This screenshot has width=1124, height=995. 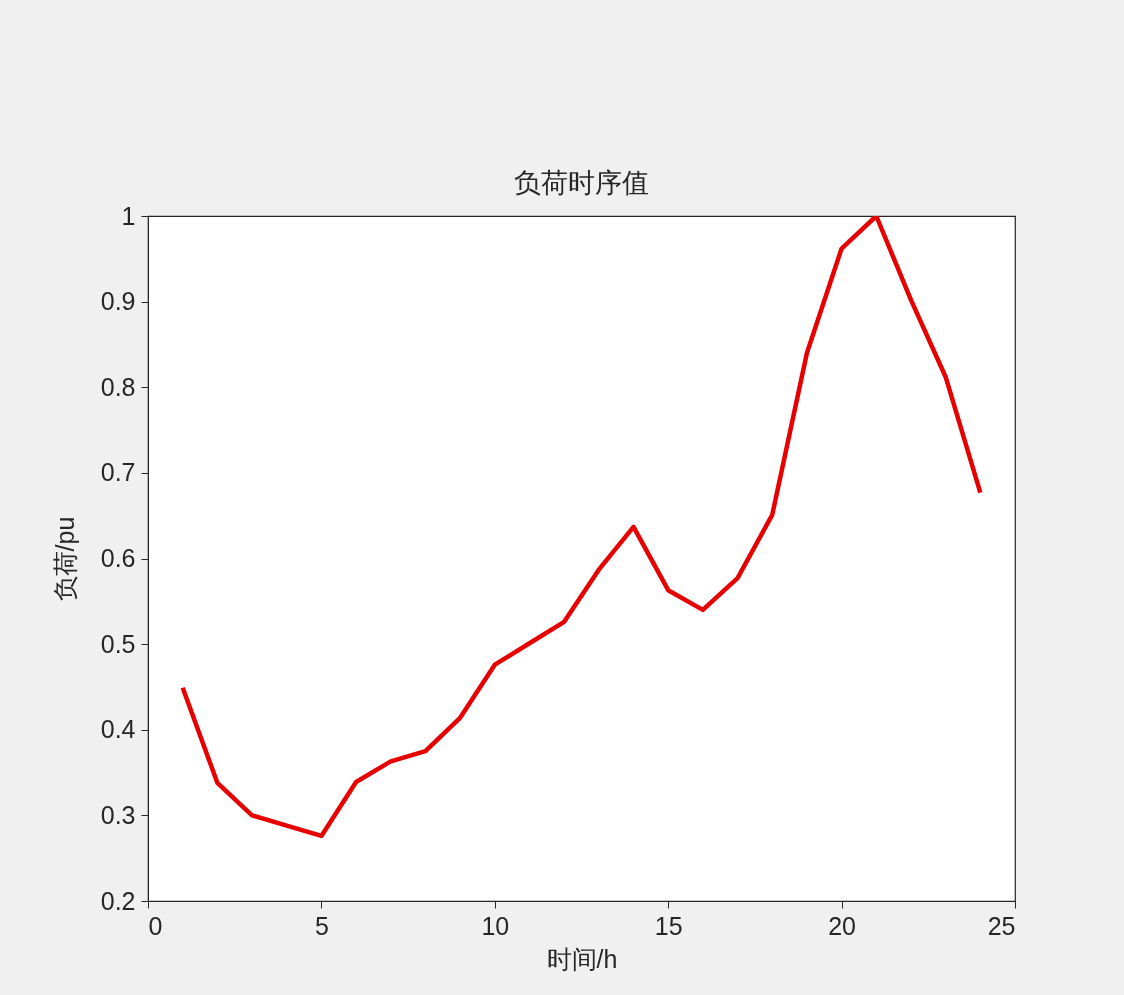 I want to click on x-tick-label: 15, so click(x=668, y=925).